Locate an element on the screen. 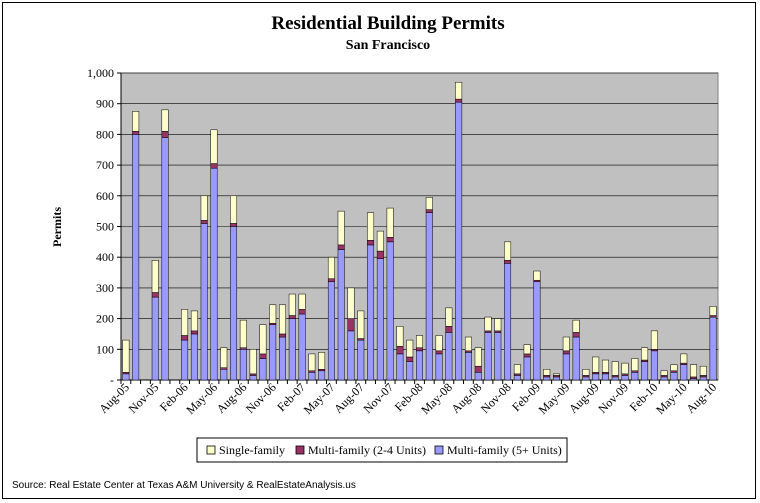 Image resolution: width=760 pixels, height=503 pixels. chart-subtitle: San Francisco is located at coordinates (388, 45).